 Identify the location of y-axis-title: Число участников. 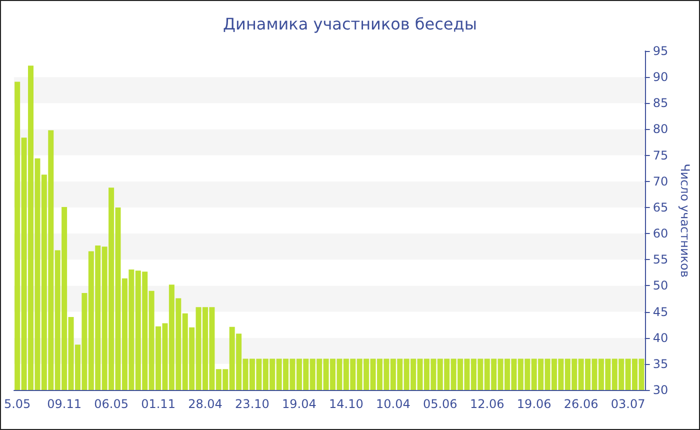
(685, 221).